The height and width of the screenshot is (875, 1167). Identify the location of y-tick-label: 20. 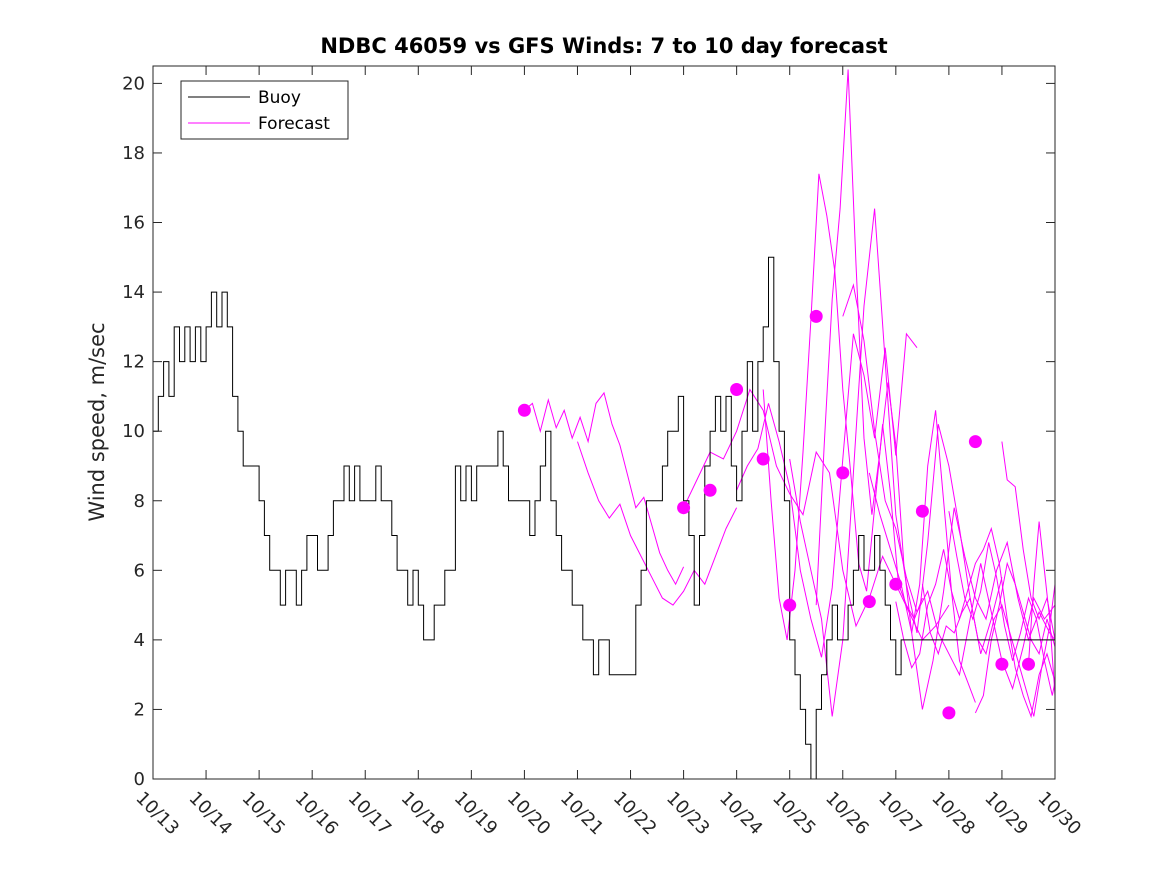
(133, 83).